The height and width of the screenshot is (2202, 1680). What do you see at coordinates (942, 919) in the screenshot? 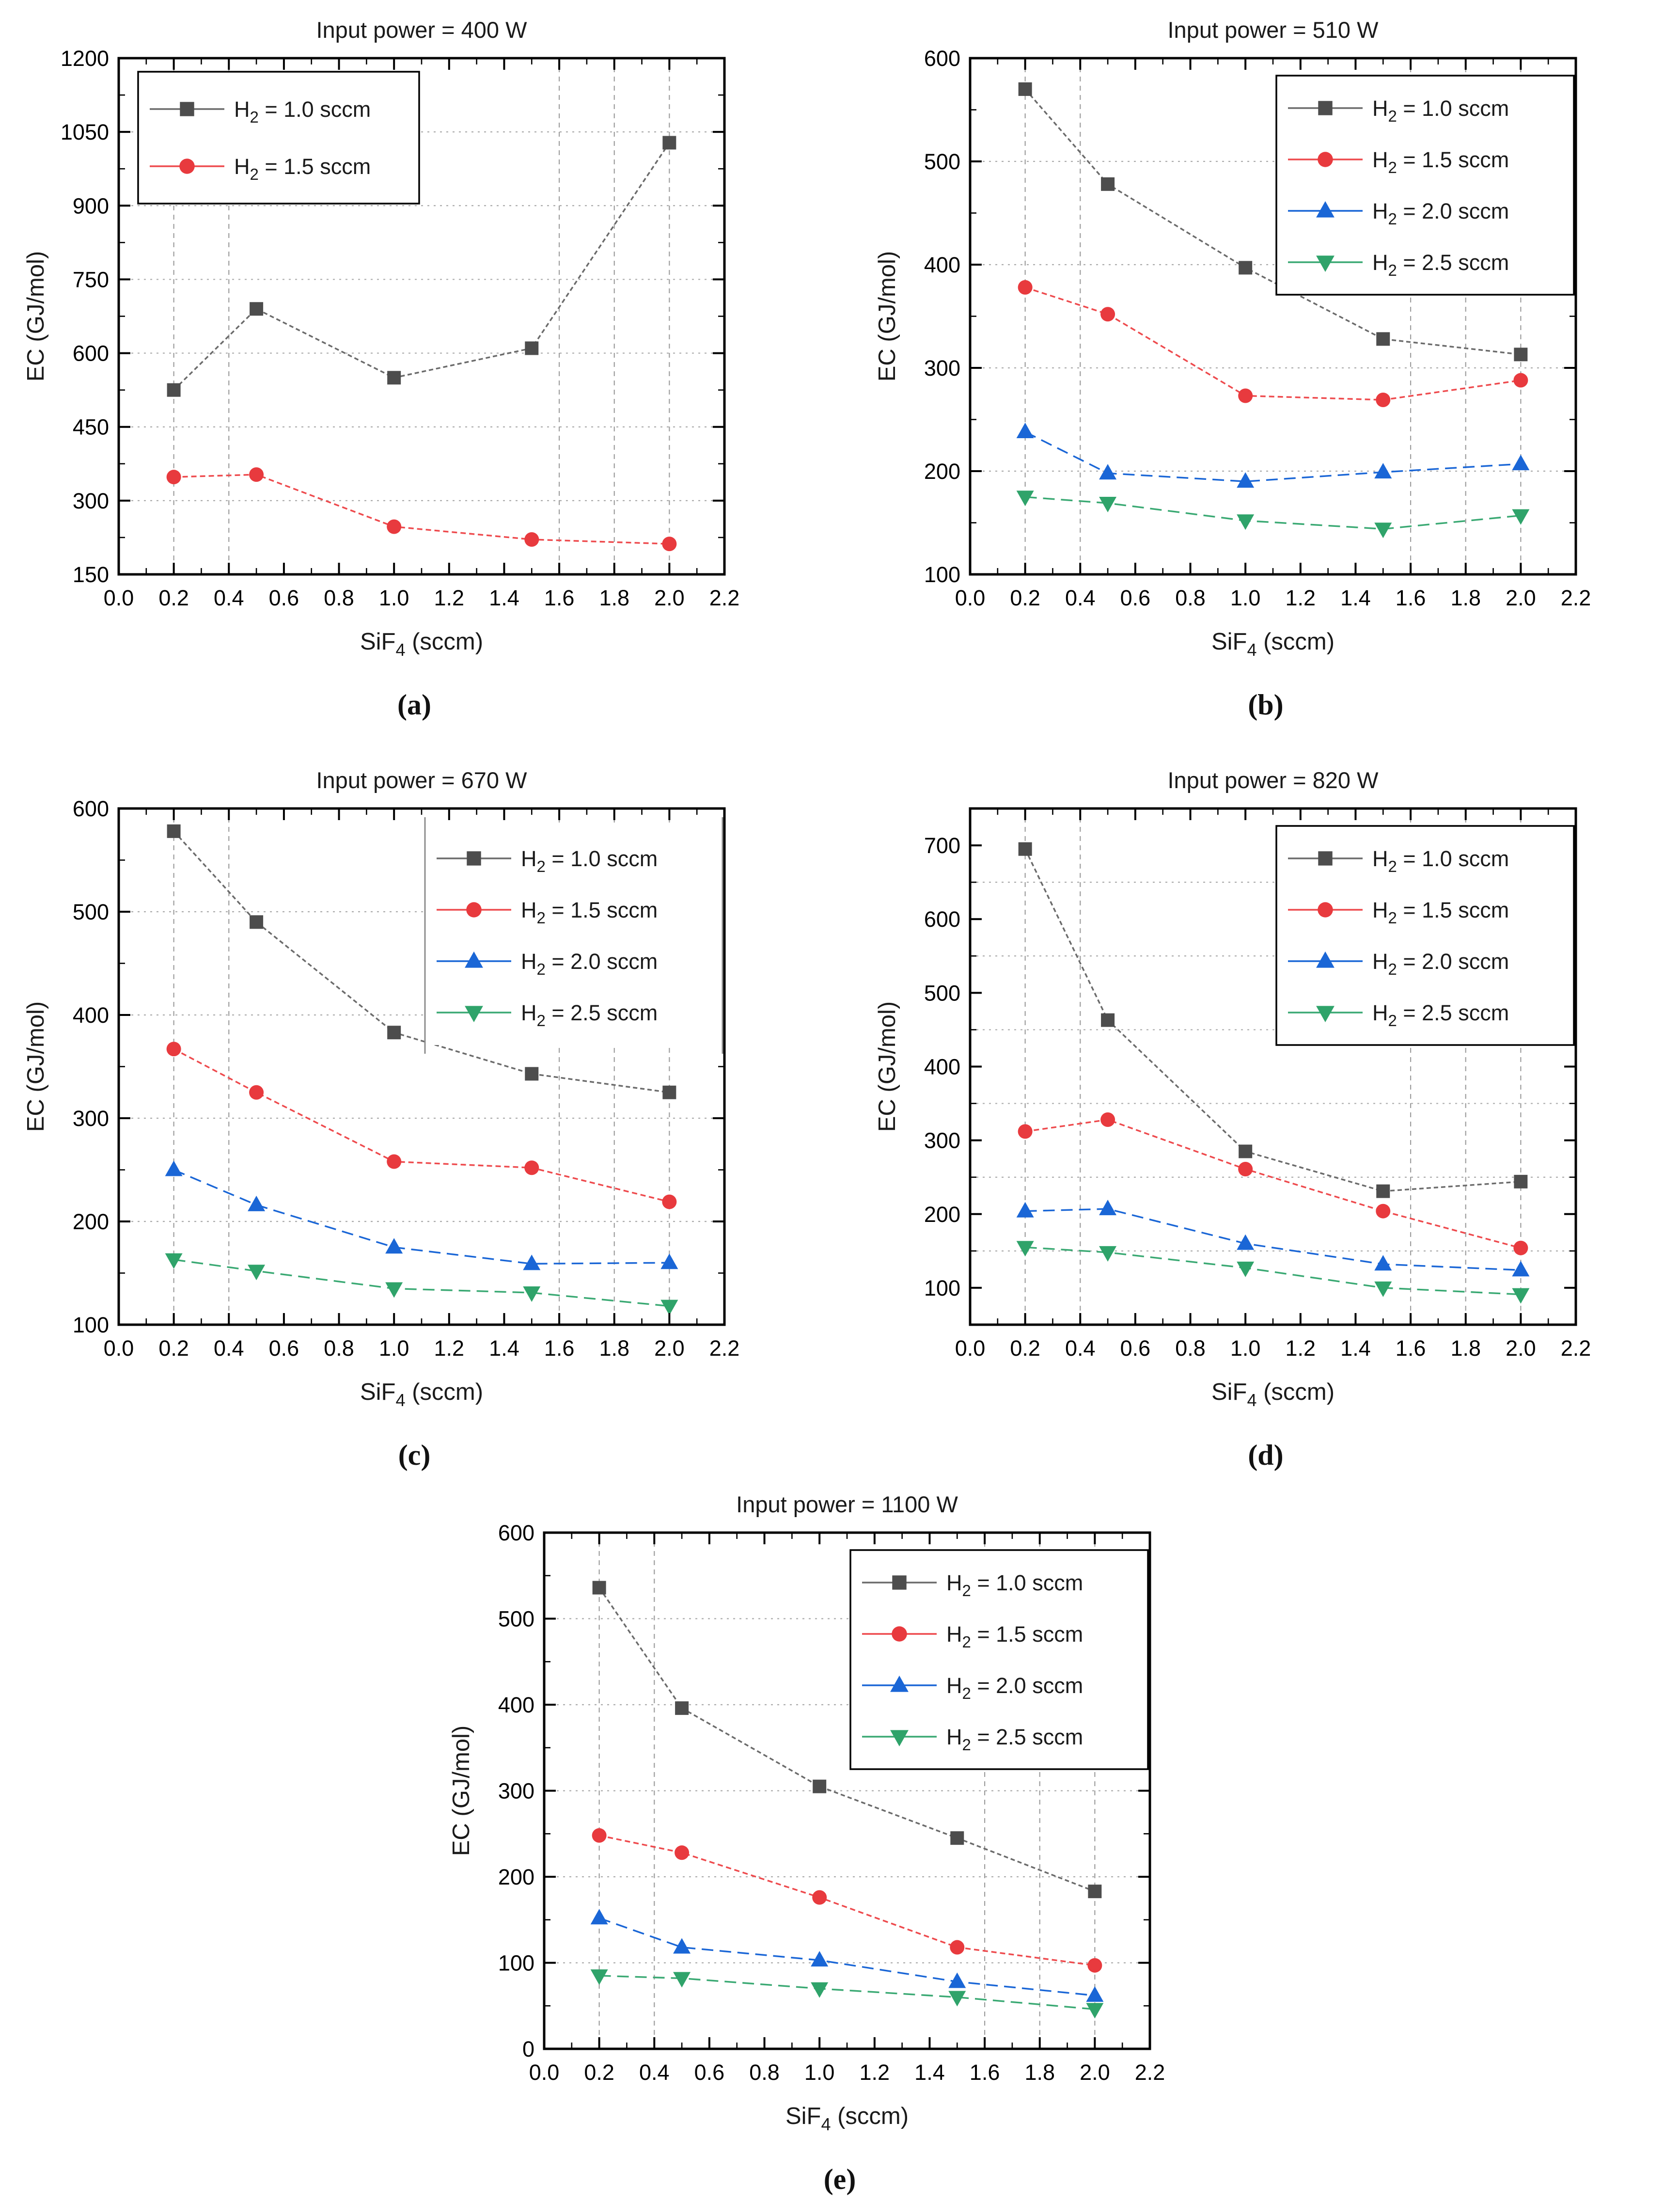
I see `y-tick-label: 600` at bounding box center [942, 919].